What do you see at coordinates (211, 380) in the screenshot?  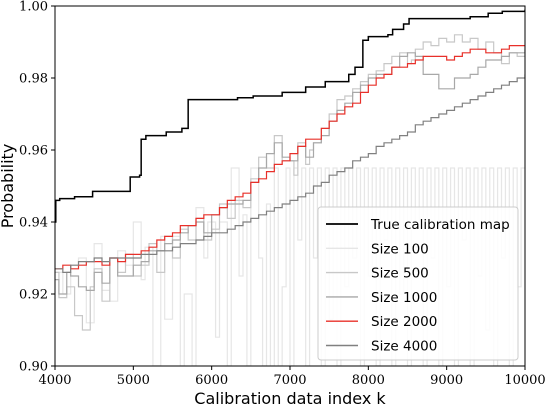 I see `x-tick-label: 6000` at bounding box center [211, 380].